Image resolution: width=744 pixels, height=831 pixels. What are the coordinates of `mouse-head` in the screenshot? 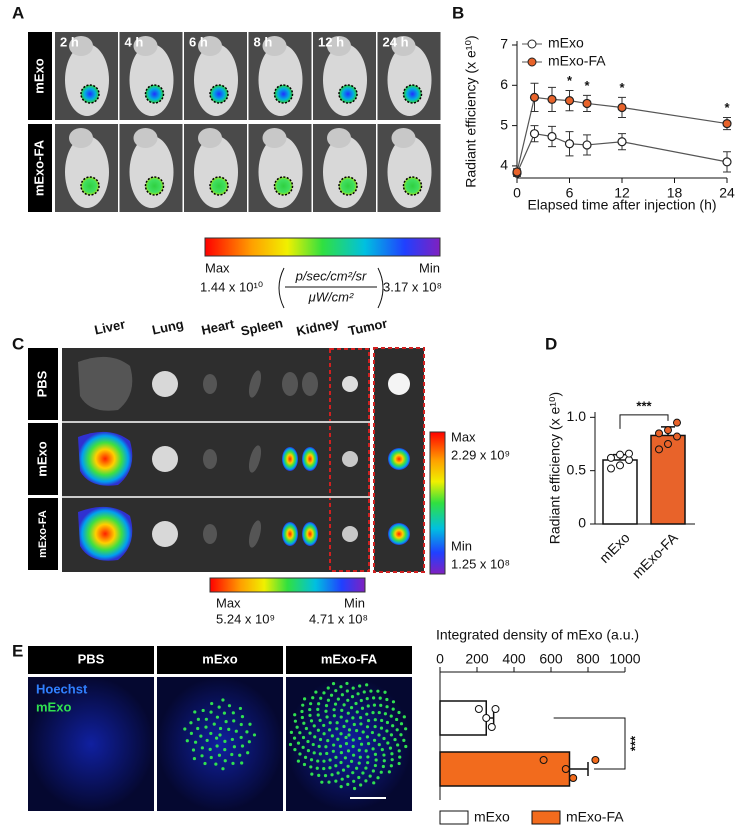 It's located at (210, 138).